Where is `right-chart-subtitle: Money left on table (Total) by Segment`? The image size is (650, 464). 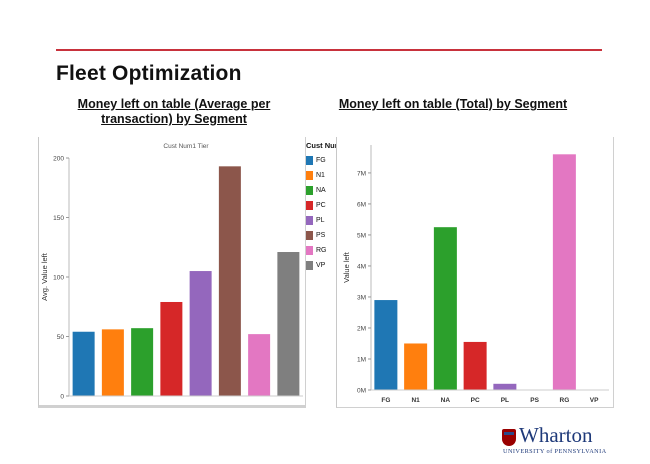 right-chart-subtitle: Money left on table (Total) by Segment is located at coordinates (453, 104).